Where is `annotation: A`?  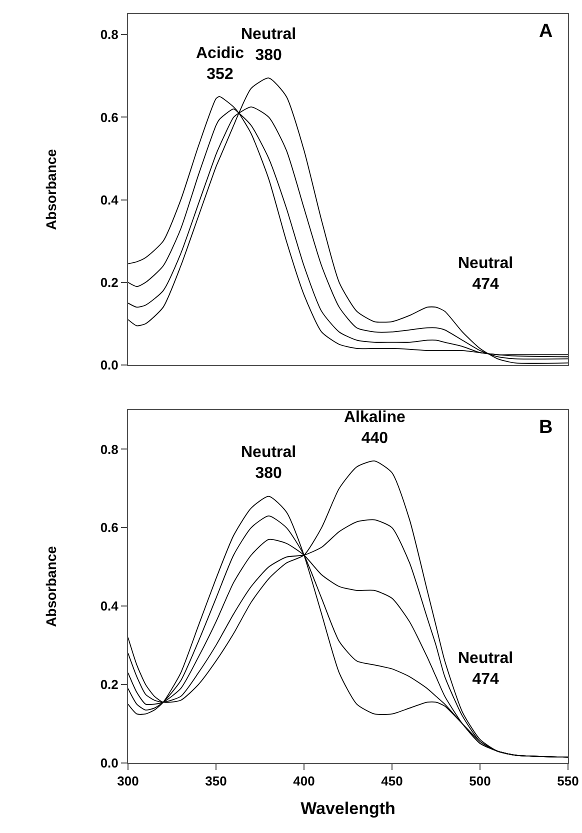 annotation: A is located at coordinates (546, 31).